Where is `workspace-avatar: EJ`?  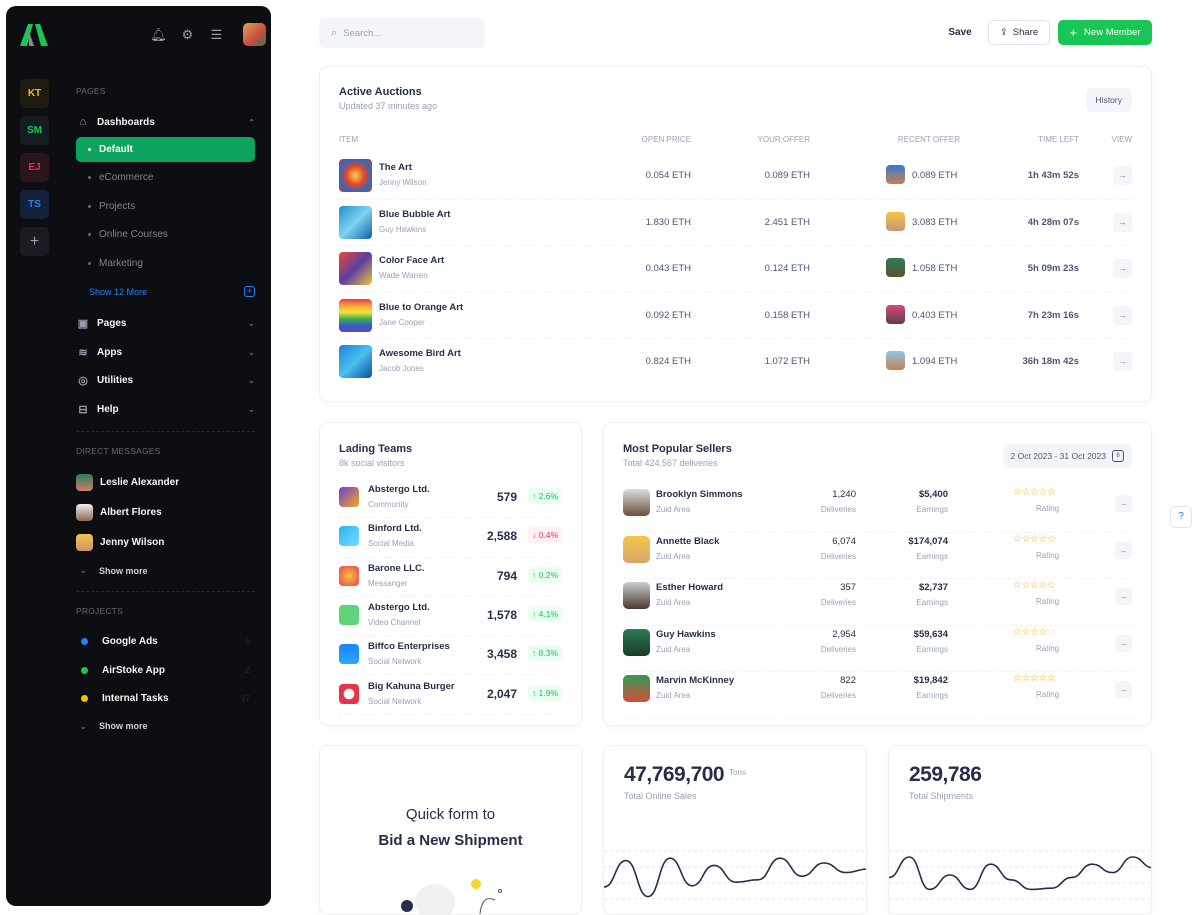
workspace-avatar: EJ is located at coordinates (34, 167).